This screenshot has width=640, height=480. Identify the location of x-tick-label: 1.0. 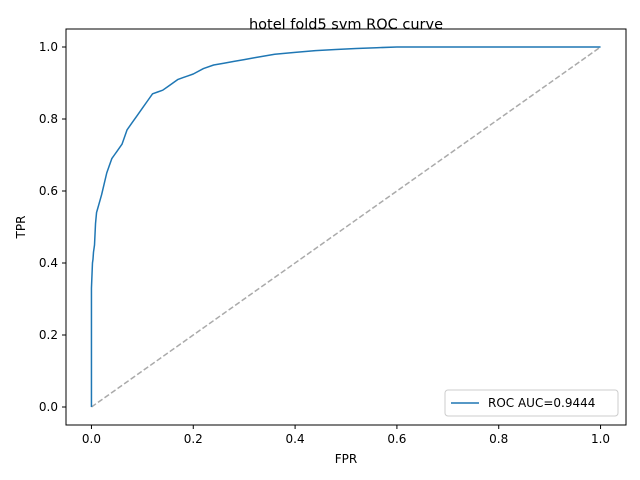
(600, 439).